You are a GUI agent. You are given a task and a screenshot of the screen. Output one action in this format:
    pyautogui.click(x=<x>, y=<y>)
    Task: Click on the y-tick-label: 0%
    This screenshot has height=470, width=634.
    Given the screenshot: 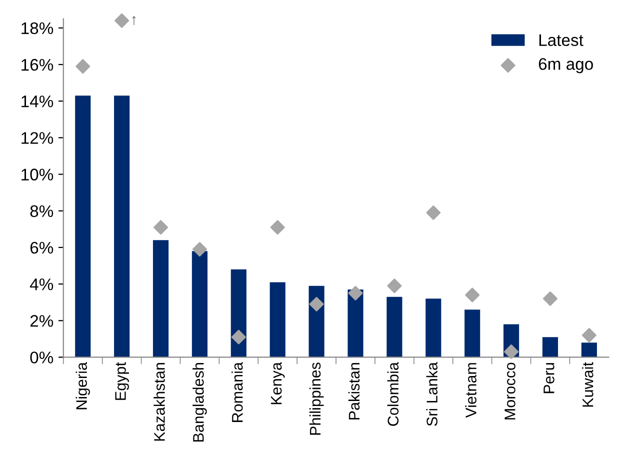 What is the action you would take?
    pyautogui.click(x=42, y=358)
    